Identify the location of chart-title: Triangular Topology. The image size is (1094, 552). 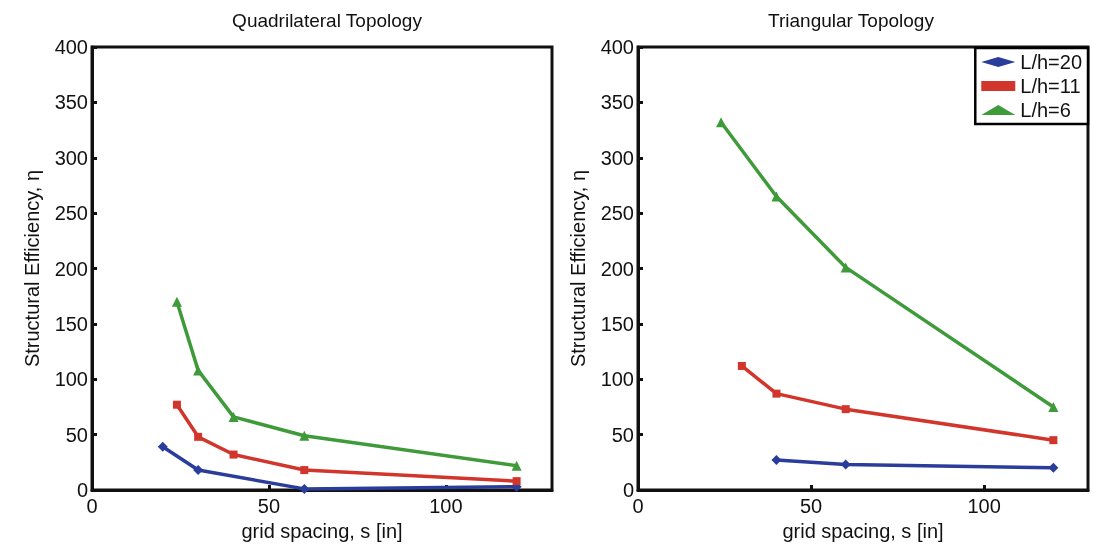
(851, 20).